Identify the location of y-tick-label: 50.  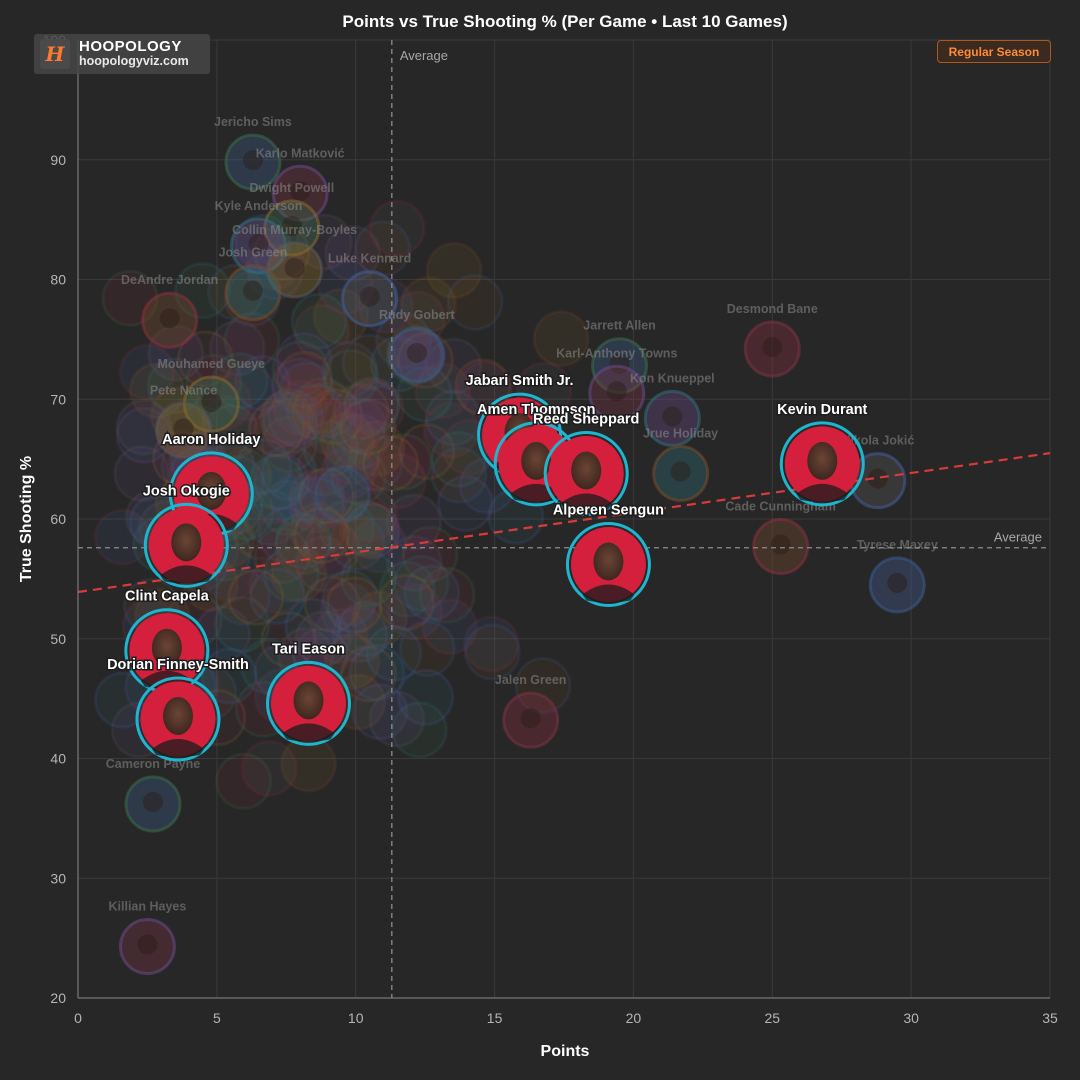
(58, 639).